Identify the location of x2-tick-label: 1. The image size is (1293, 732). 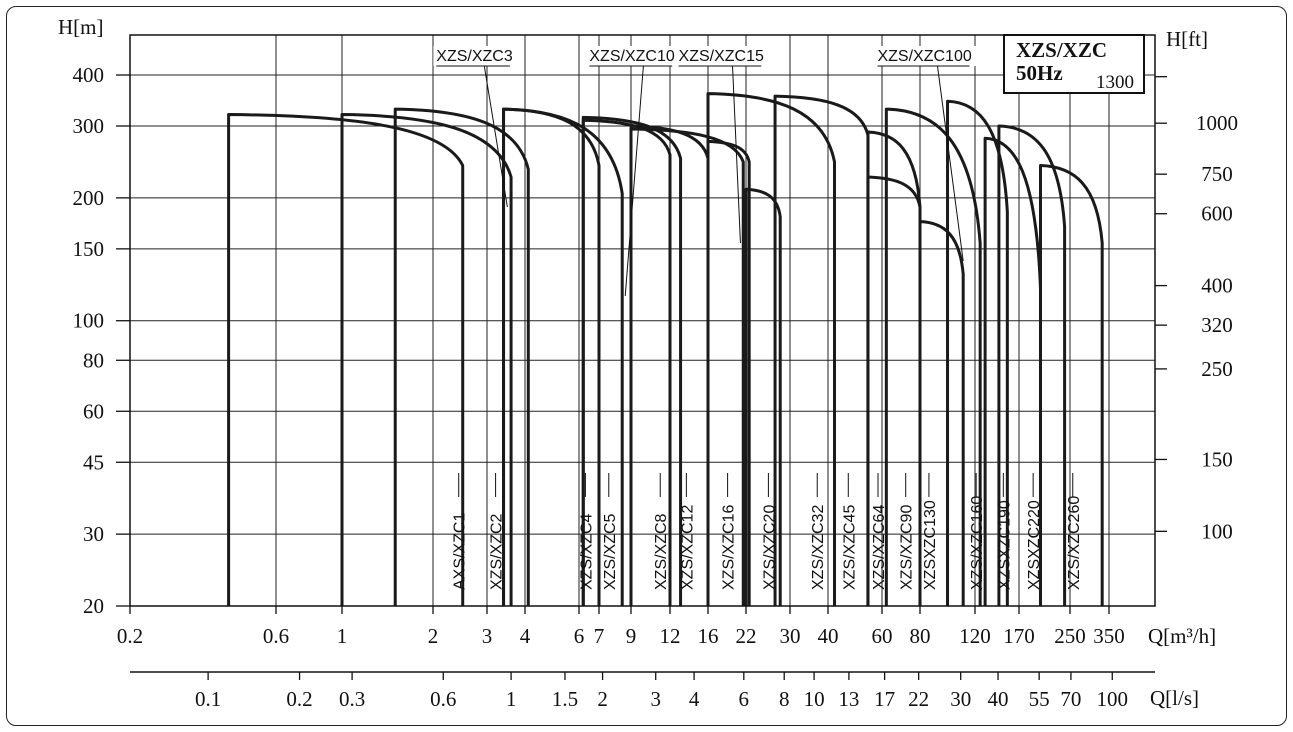
(511, 699).